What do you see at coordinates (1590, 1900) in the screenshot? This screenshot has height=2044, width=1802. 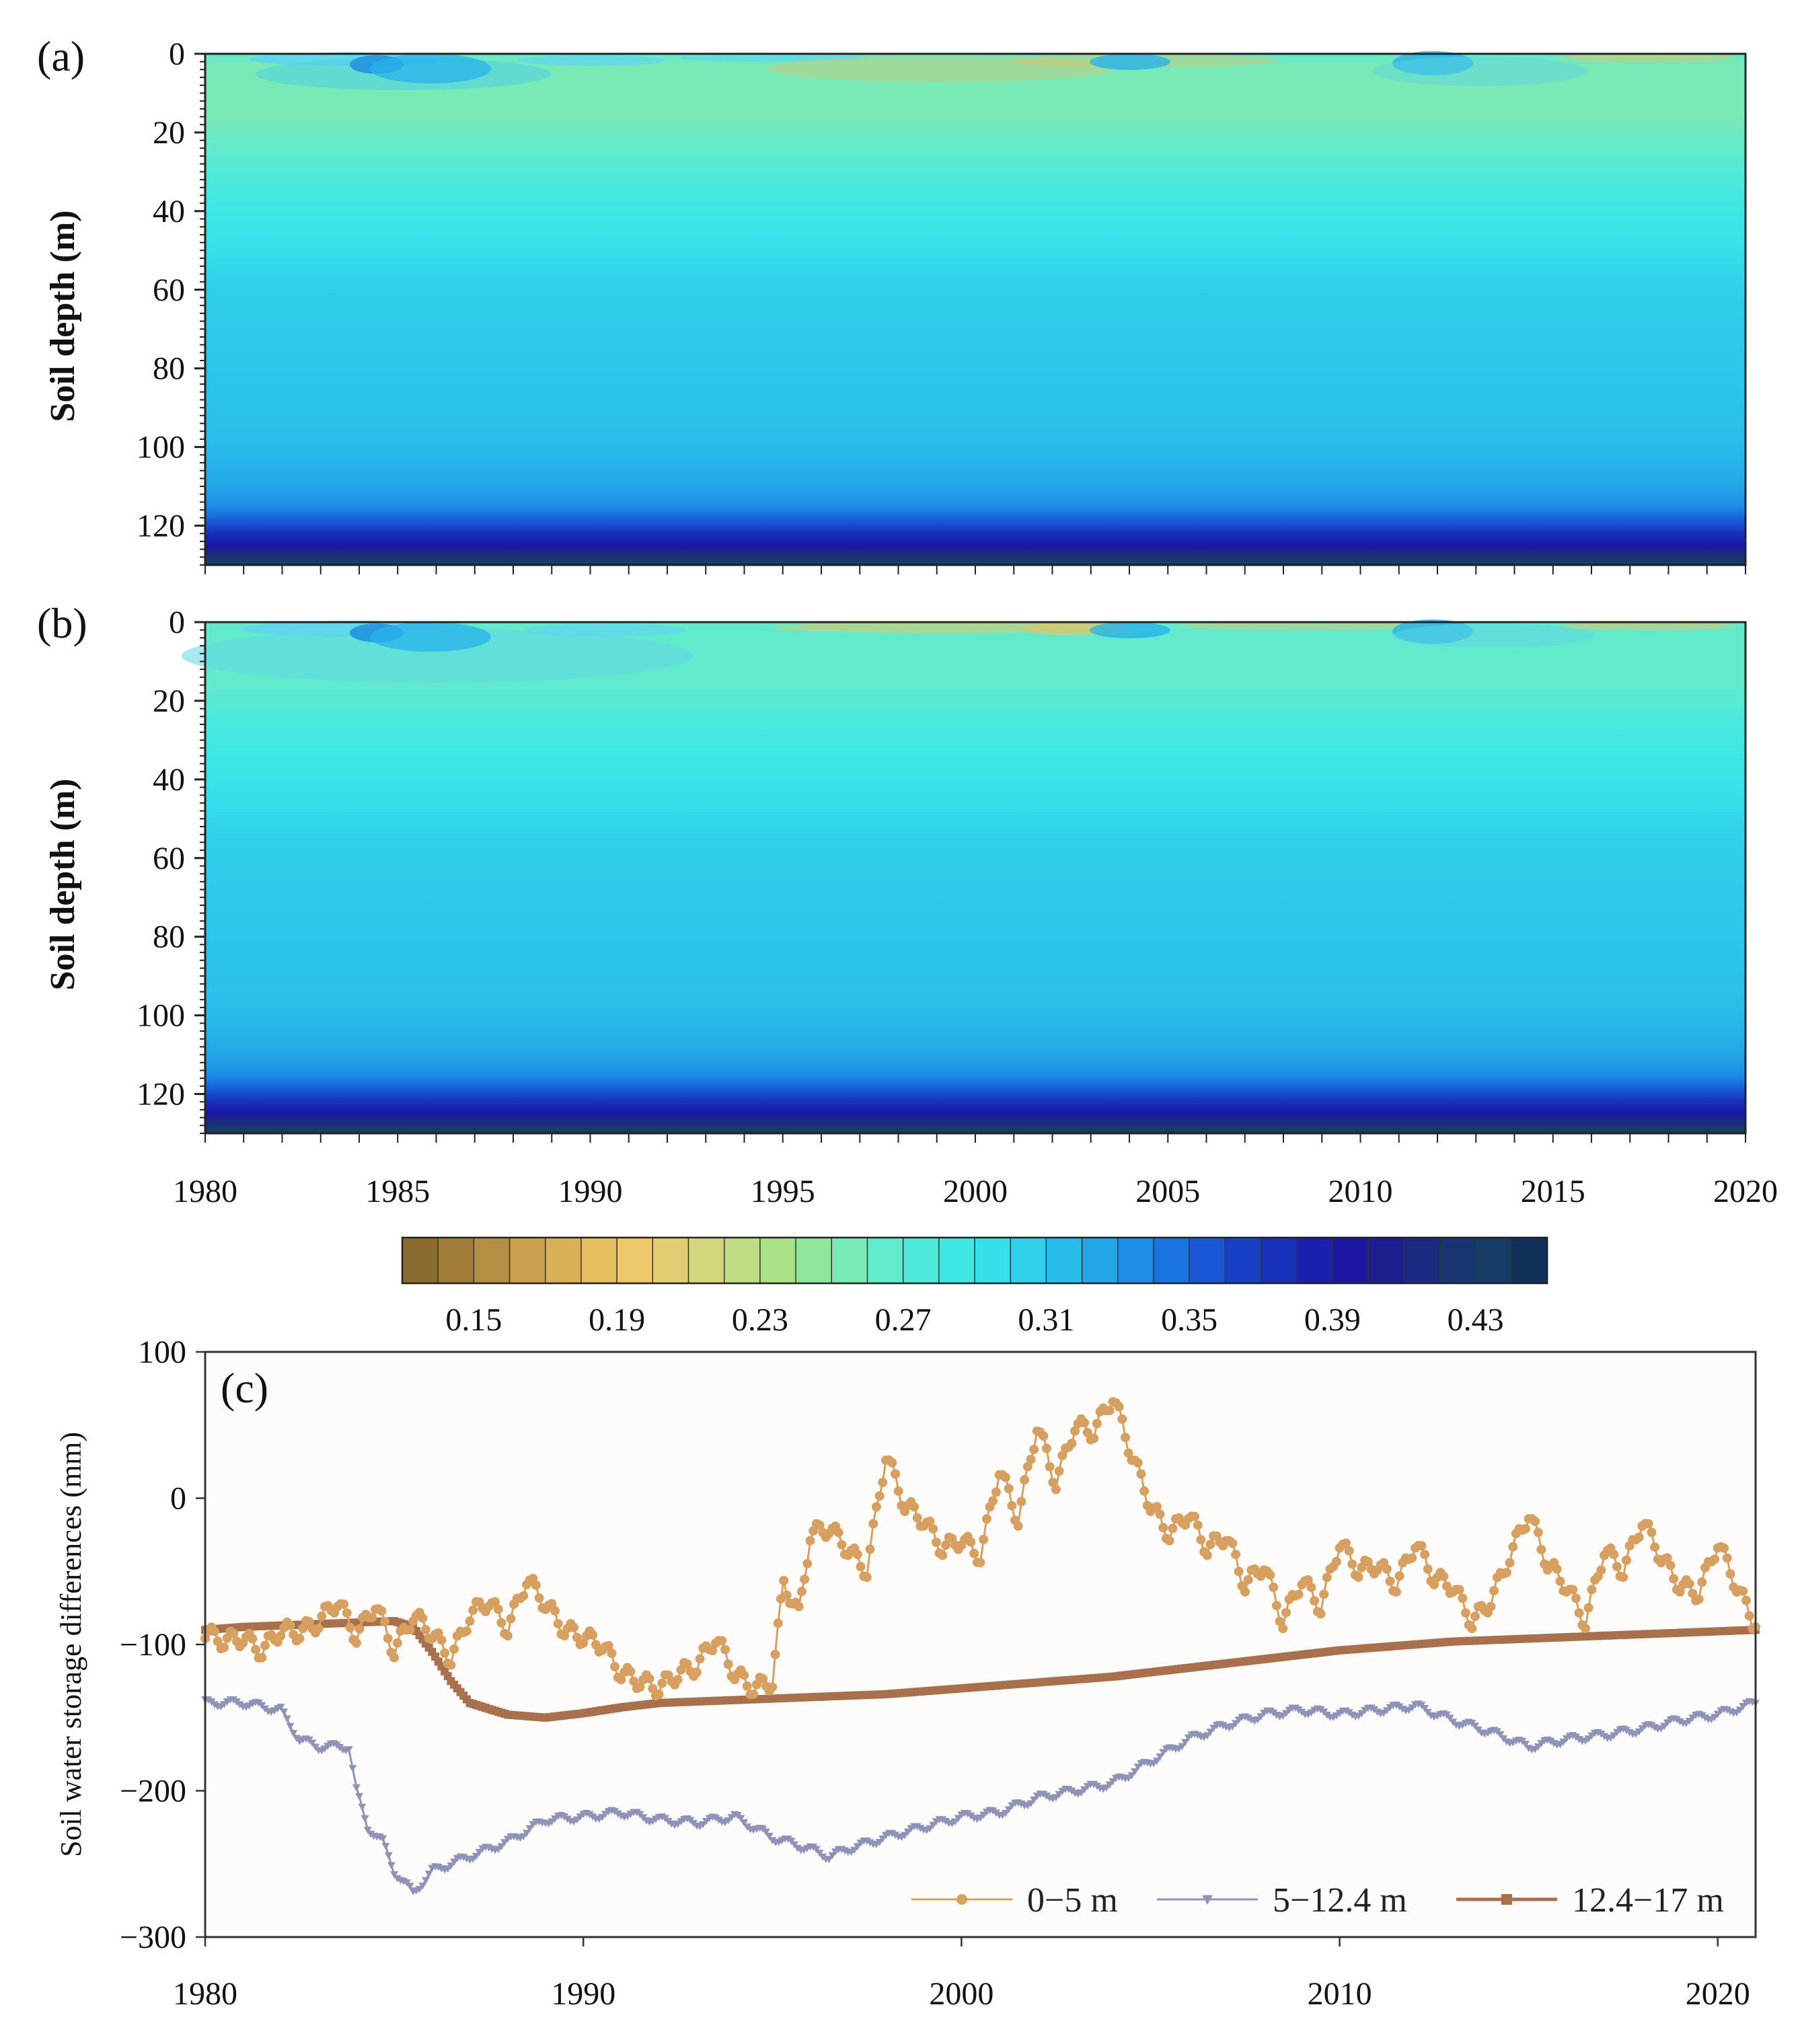 I see `legend-item: 12.4−17 m` at bounding box center [1590, 1900].